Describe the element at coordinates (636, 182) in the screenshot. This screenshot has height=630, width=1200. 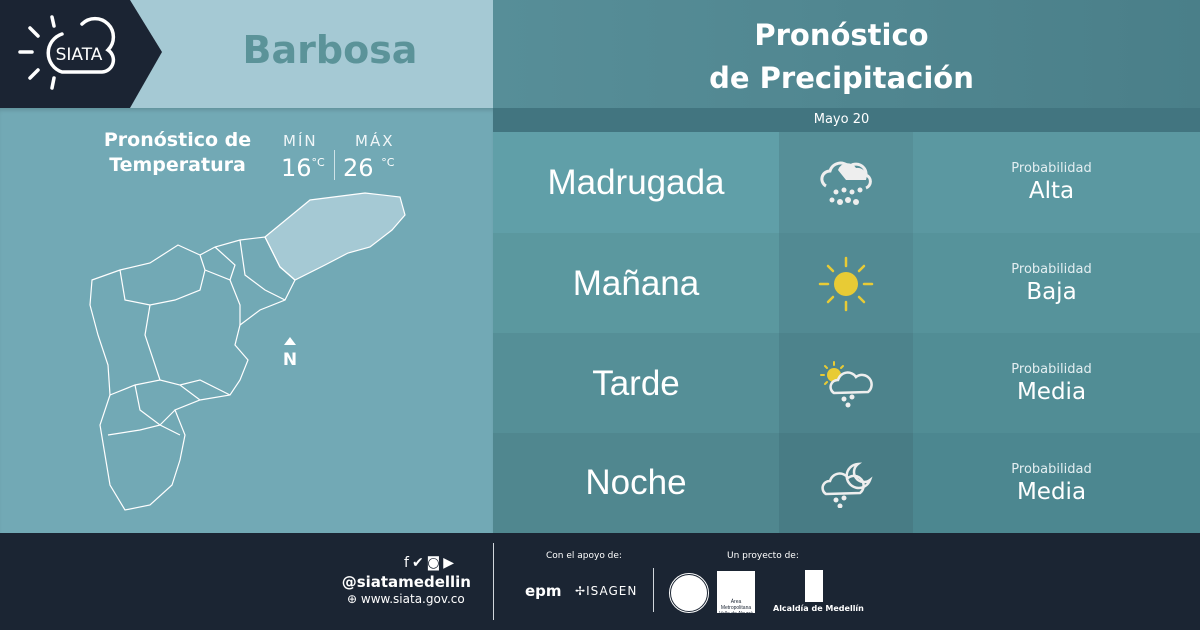
I see `period-label: Madrugada` at that location.